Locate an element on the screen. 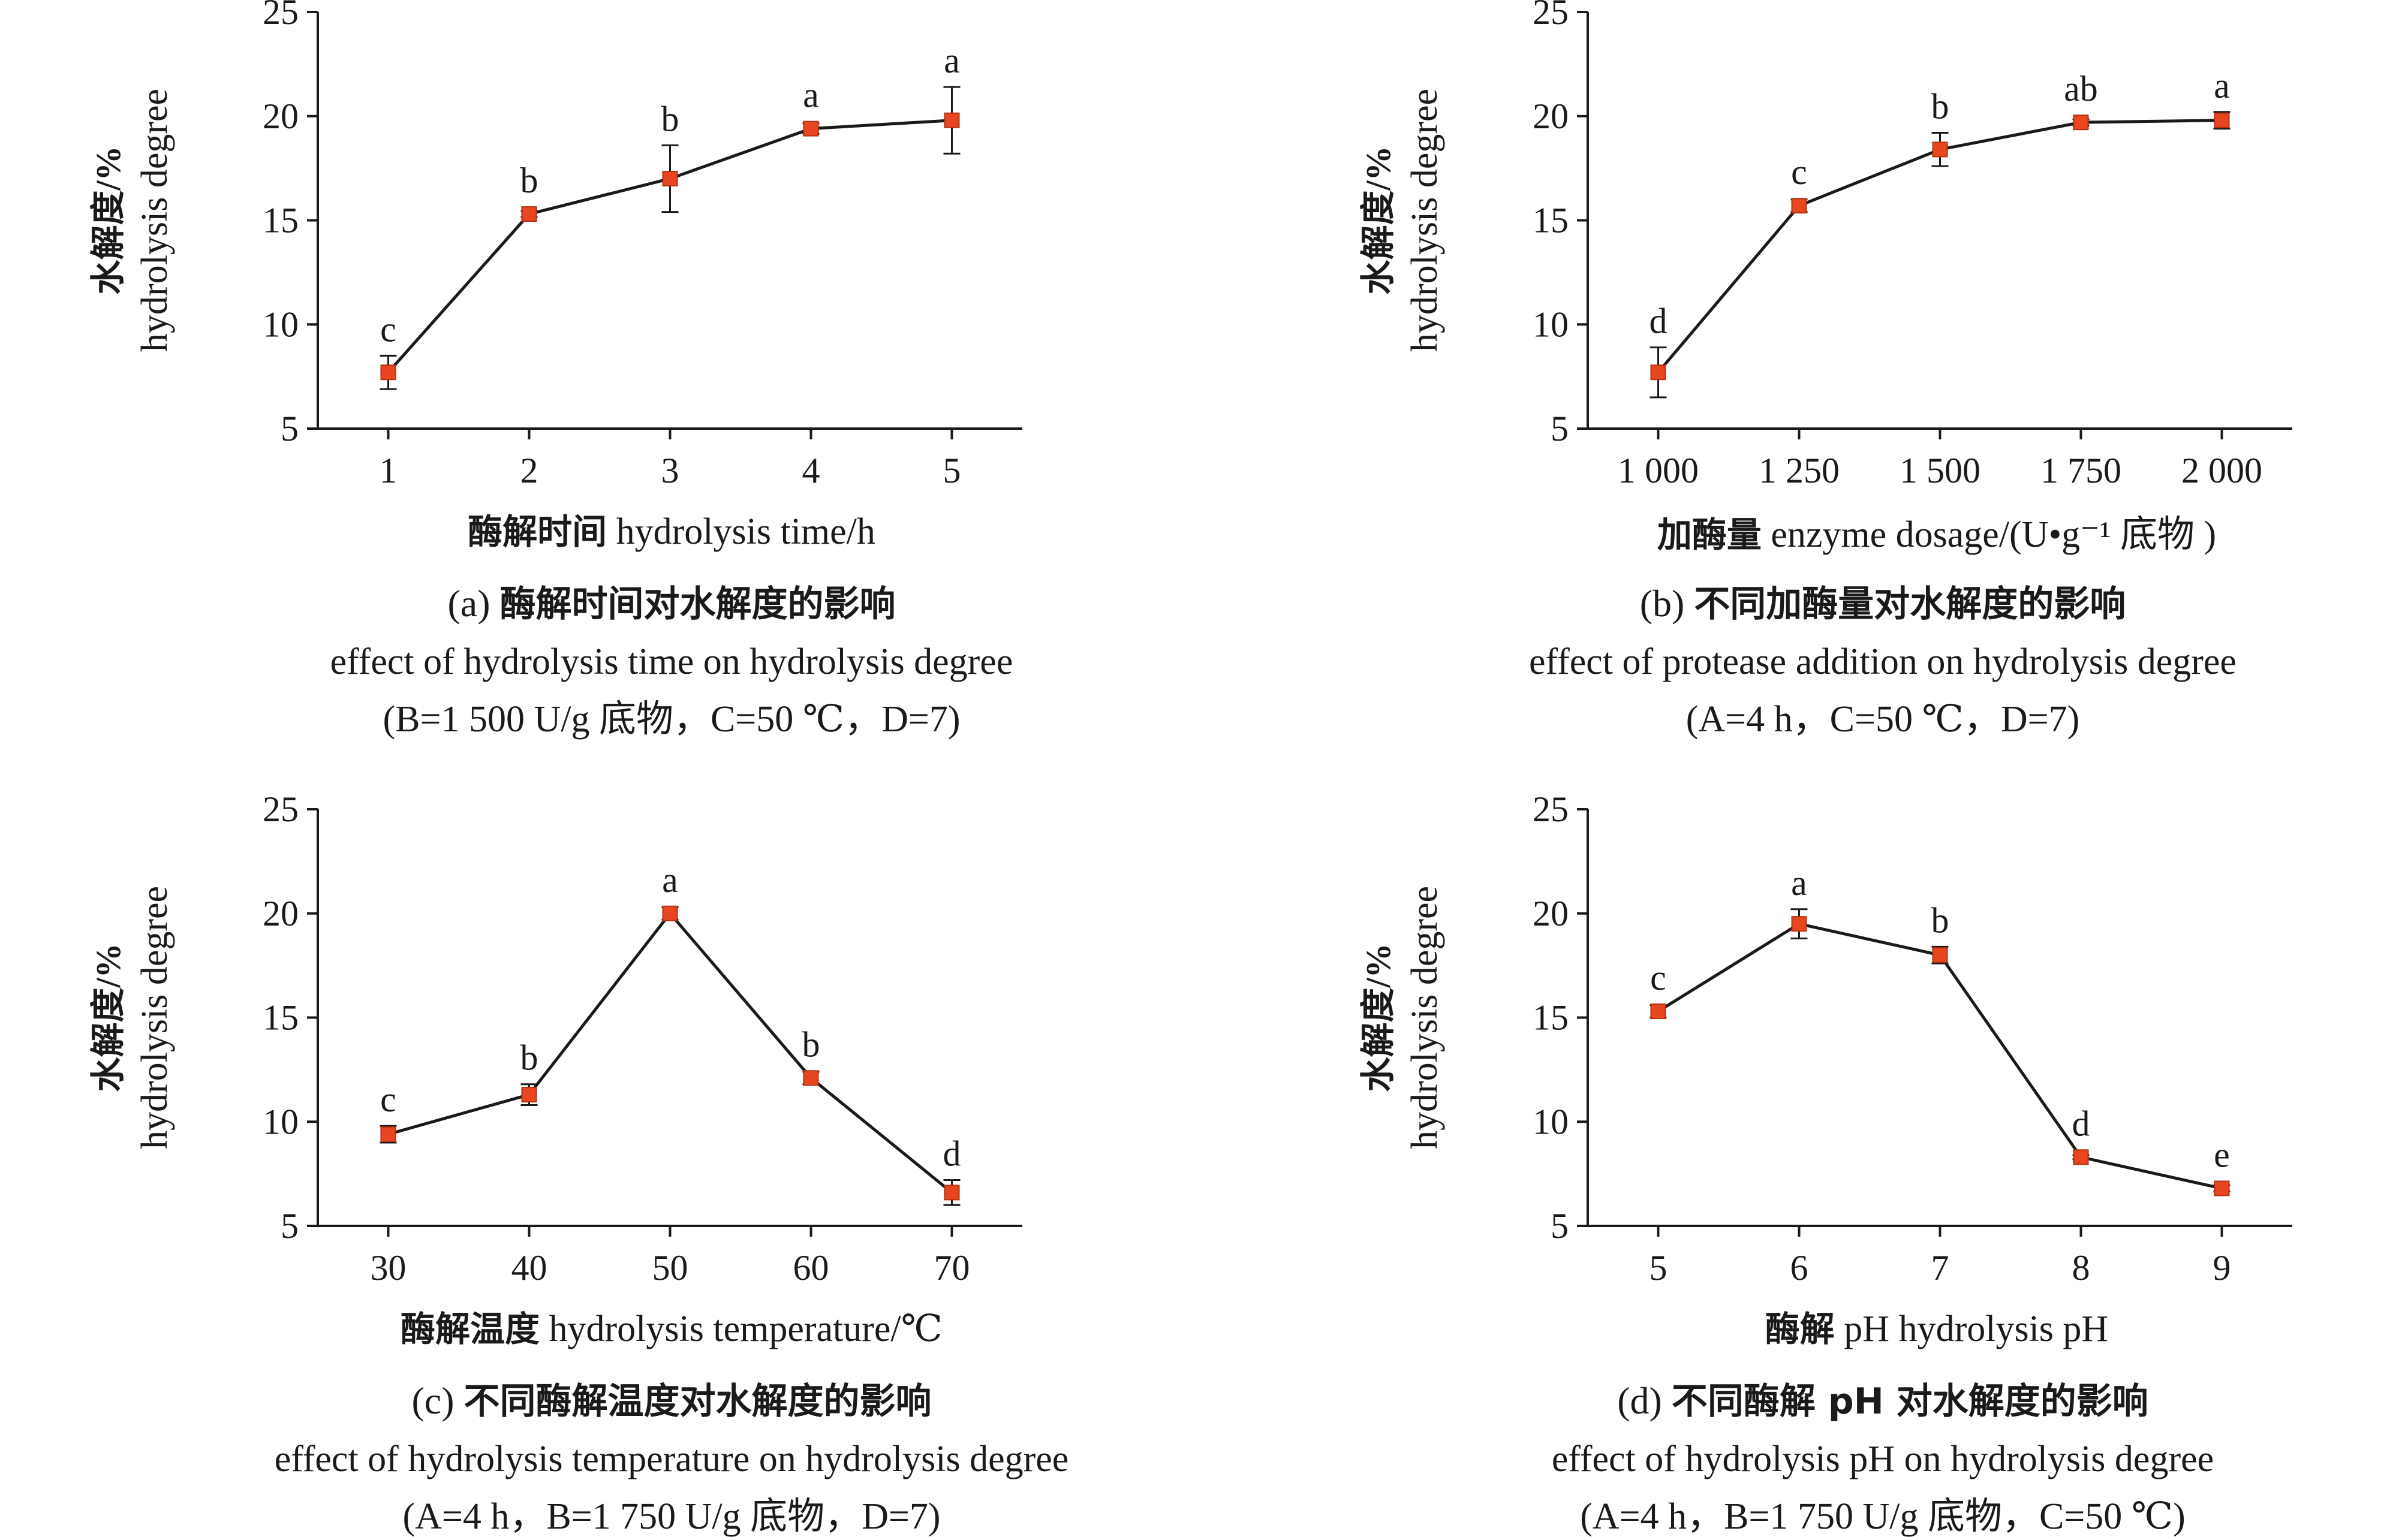 The width and height of the screenshot is (2408, 1537). significance-letter: e is located at coordinates (2222, 1154).